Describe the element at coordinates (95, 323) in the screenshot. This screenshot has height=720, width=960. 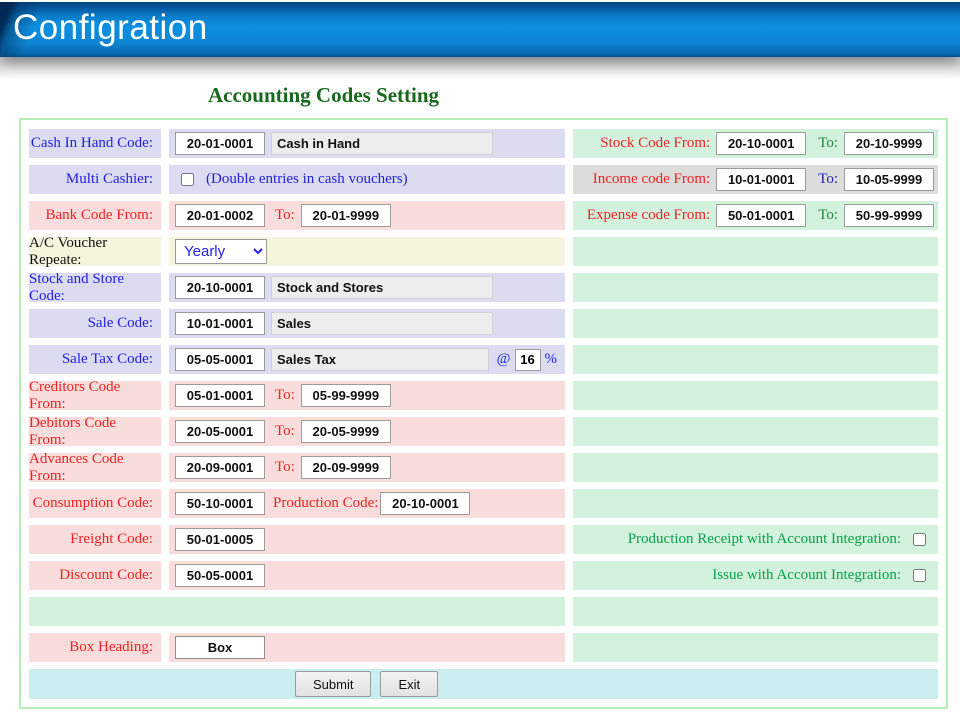
I see `sale-code-label: Sale Code:` at that location.